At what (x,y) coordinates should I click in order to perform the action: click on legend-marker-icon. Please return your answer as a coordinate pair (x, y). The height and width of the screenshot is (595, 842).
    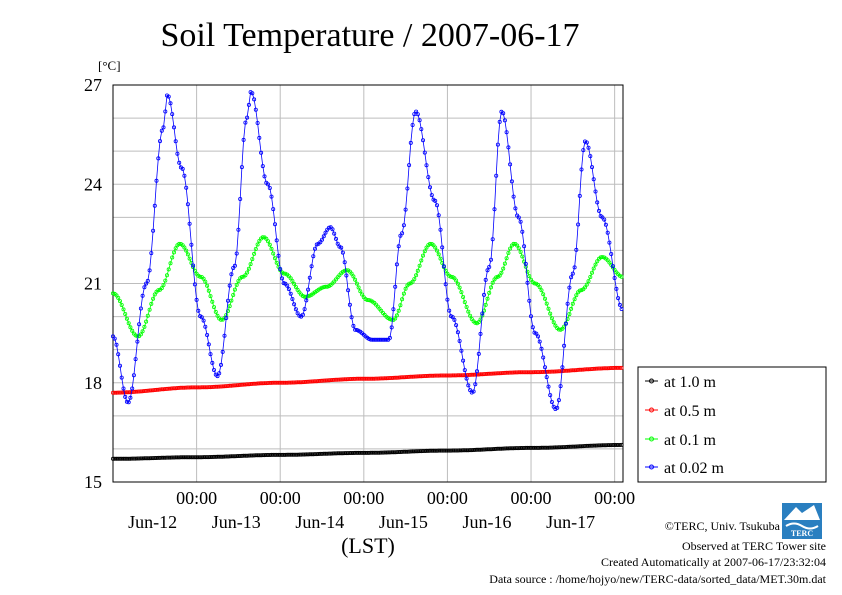
    Looking at the image, I should click on (651, 381).